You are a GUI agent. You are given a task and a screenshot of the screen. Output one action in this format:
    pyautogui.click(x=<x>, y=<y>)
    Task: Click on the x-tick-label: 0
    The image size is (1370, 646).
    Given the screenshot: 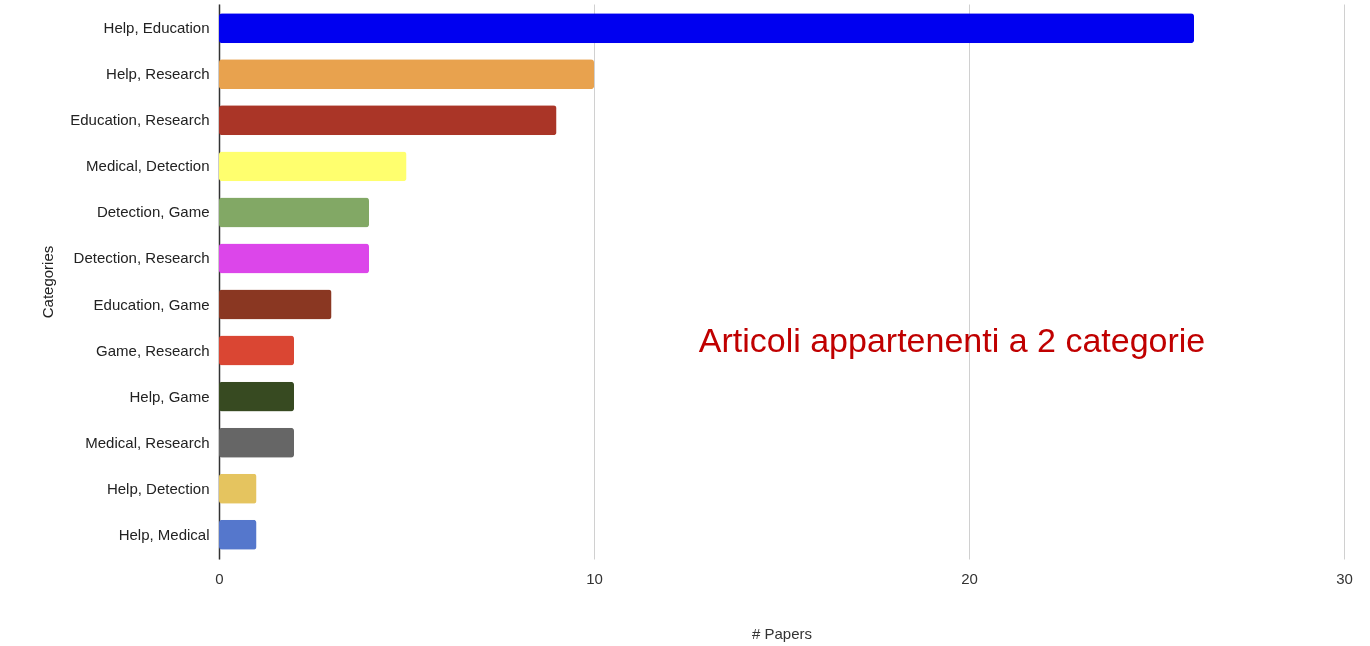 What is the action you would take?
    pyautogui.click(x=219, y=578)
    